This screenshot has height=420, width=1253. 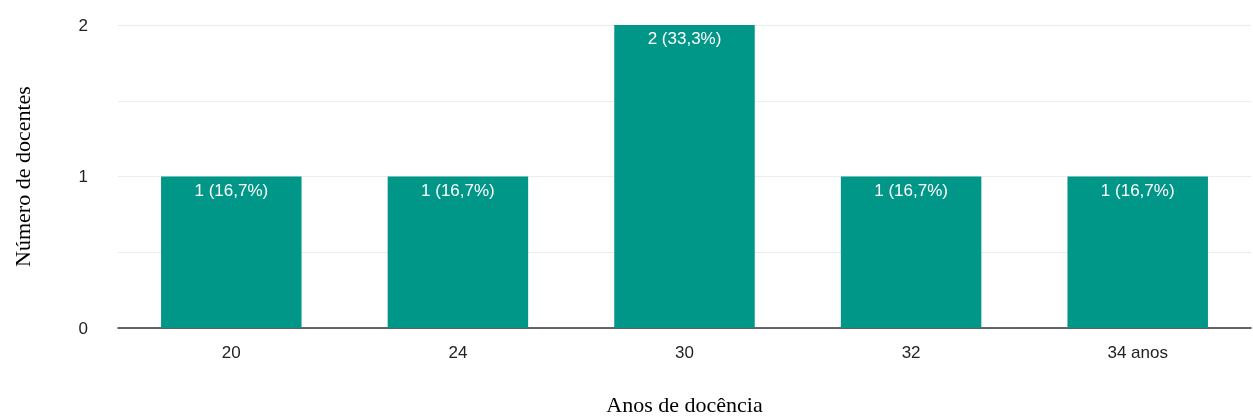 I want to click on y-tick-label: 2, so click(x=83, y=25).